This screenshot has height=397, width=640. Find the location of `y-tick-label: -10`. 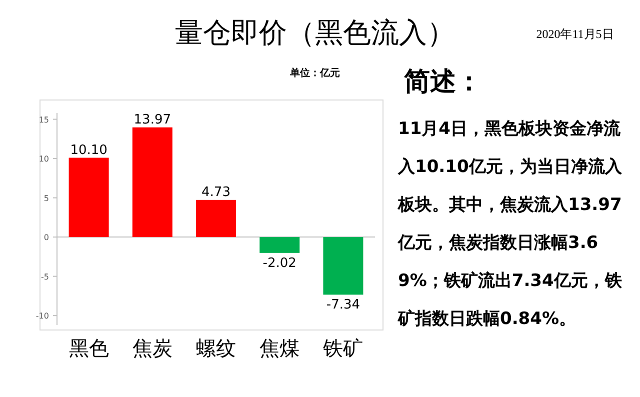

y-tick-label: -10 is located at coordinates (42, 316).